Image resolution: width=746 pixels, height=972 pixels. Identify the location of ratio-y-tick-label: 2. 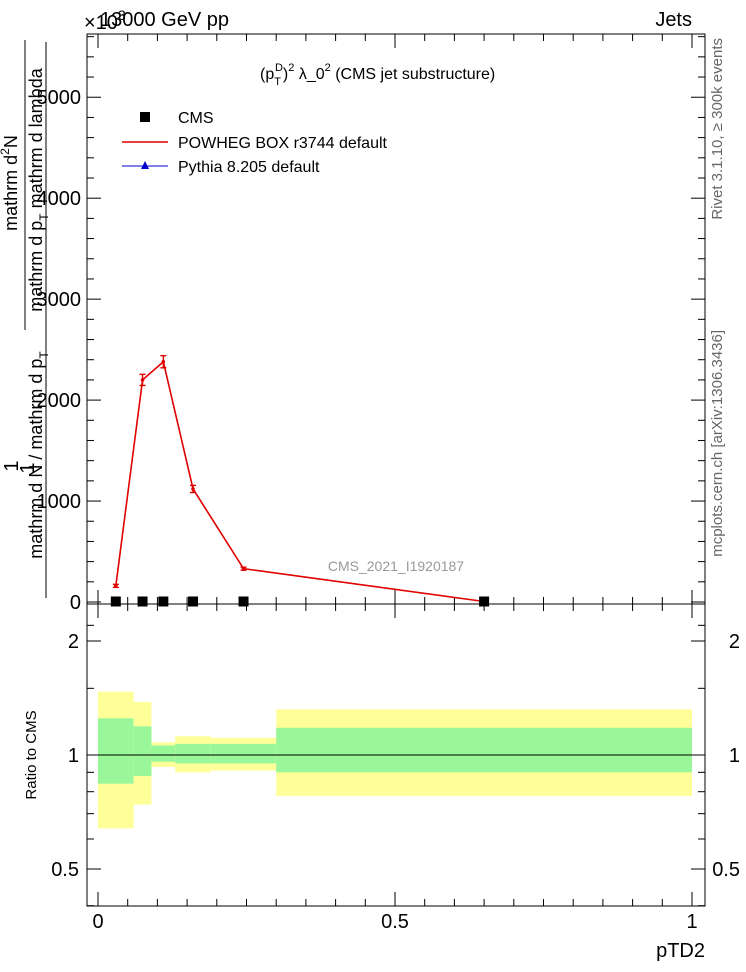
(73, 642).